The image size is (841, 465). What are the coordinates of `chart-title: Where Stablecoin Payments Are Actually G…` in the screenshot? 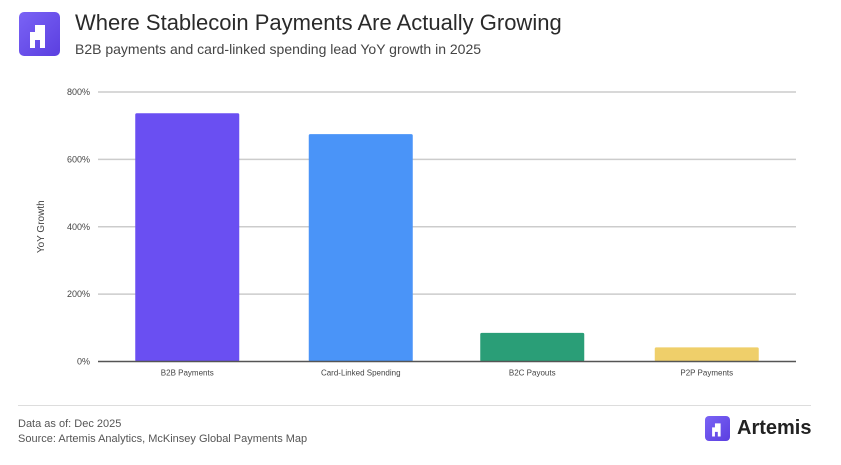 It's located at (318, 22).